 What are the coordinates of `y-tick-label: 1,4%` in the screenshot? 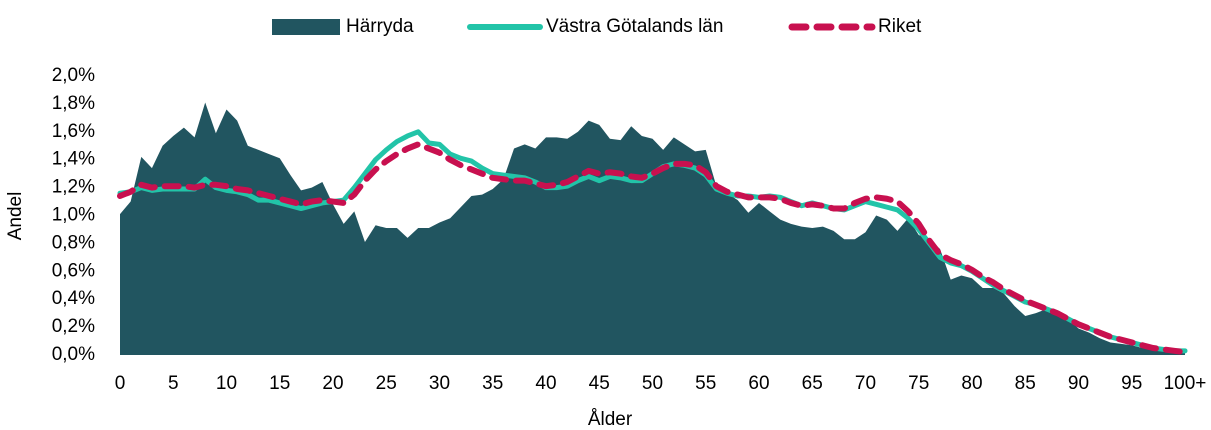 It's located at (73, 159).